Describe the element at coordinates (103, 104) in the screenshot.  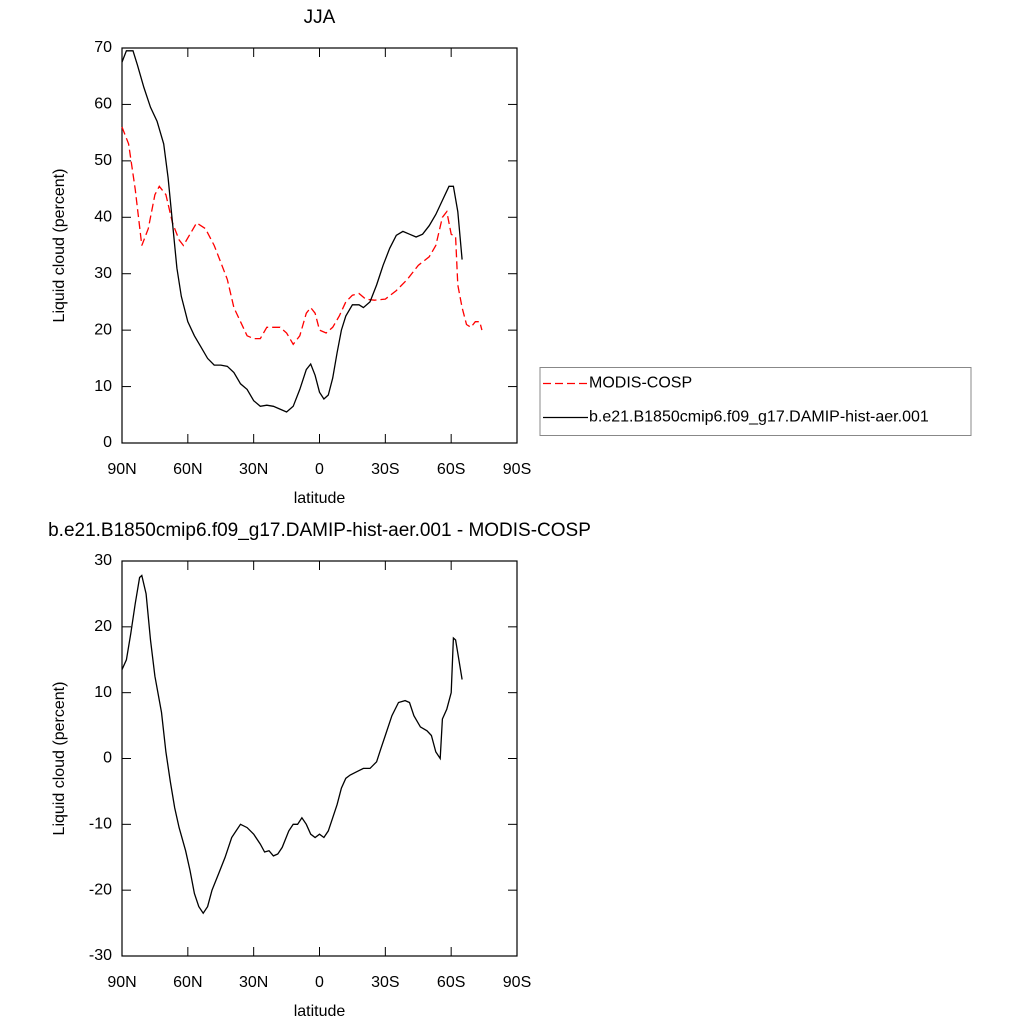
I see `y-tick-label: 60` at that location.